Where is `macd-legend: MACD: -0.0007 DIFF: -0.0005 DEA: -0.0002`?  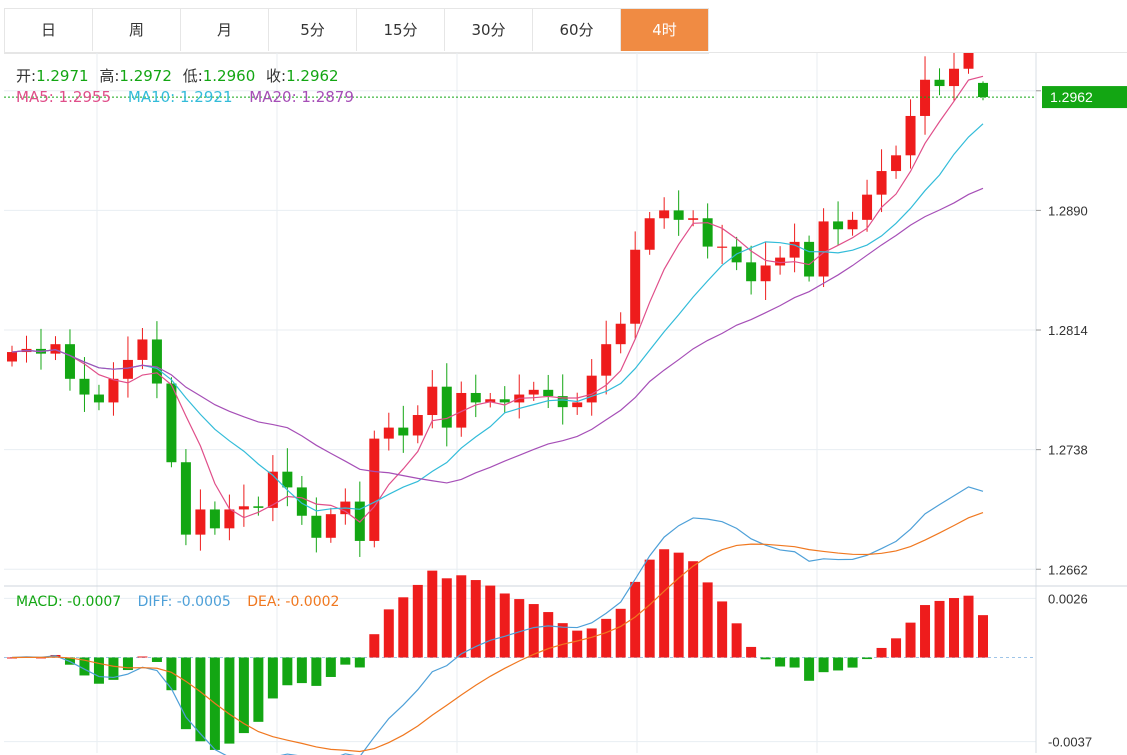 macd-legend: MACD: -0.0007 DIFF: -0.0005 DEA: -0.0002 is located at coordinates (177, 602).